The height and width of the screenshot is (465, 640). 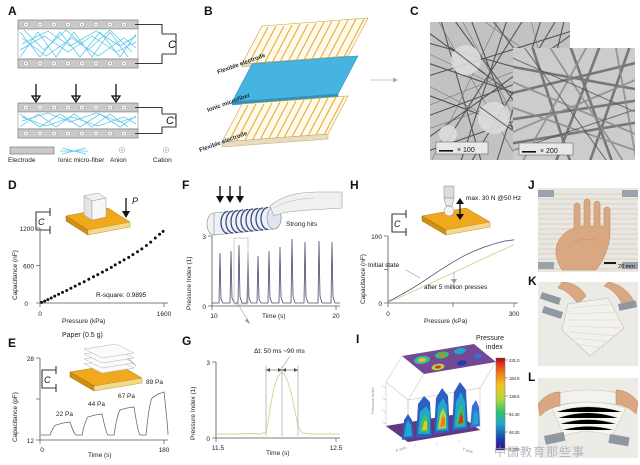 I want to click on panel-e-step-label-2: 44 Pa, so click(x=96, y=404).